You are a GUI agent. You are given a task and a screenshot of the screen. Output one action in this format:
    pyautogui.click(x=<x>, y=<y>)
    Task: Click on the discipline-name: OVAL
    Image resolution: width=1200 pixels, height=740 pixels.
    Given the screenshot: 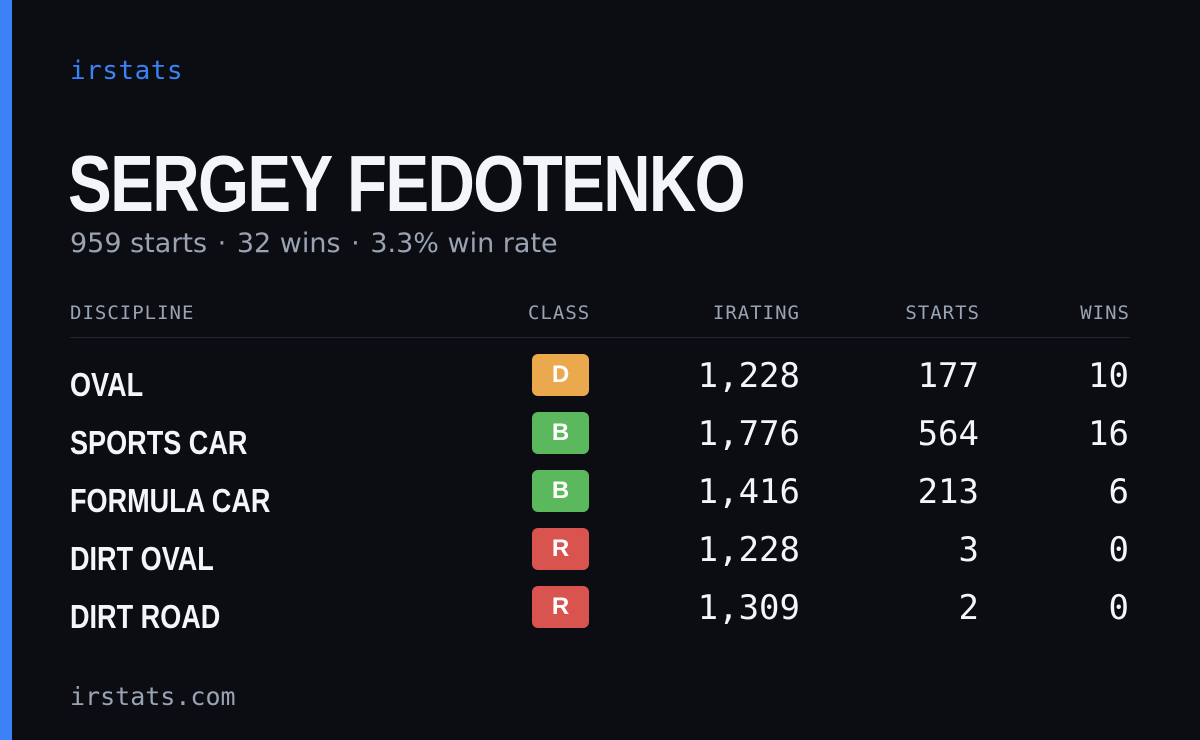 What is the action you would take?
    pyautogui.click(x=107, y=384)
    